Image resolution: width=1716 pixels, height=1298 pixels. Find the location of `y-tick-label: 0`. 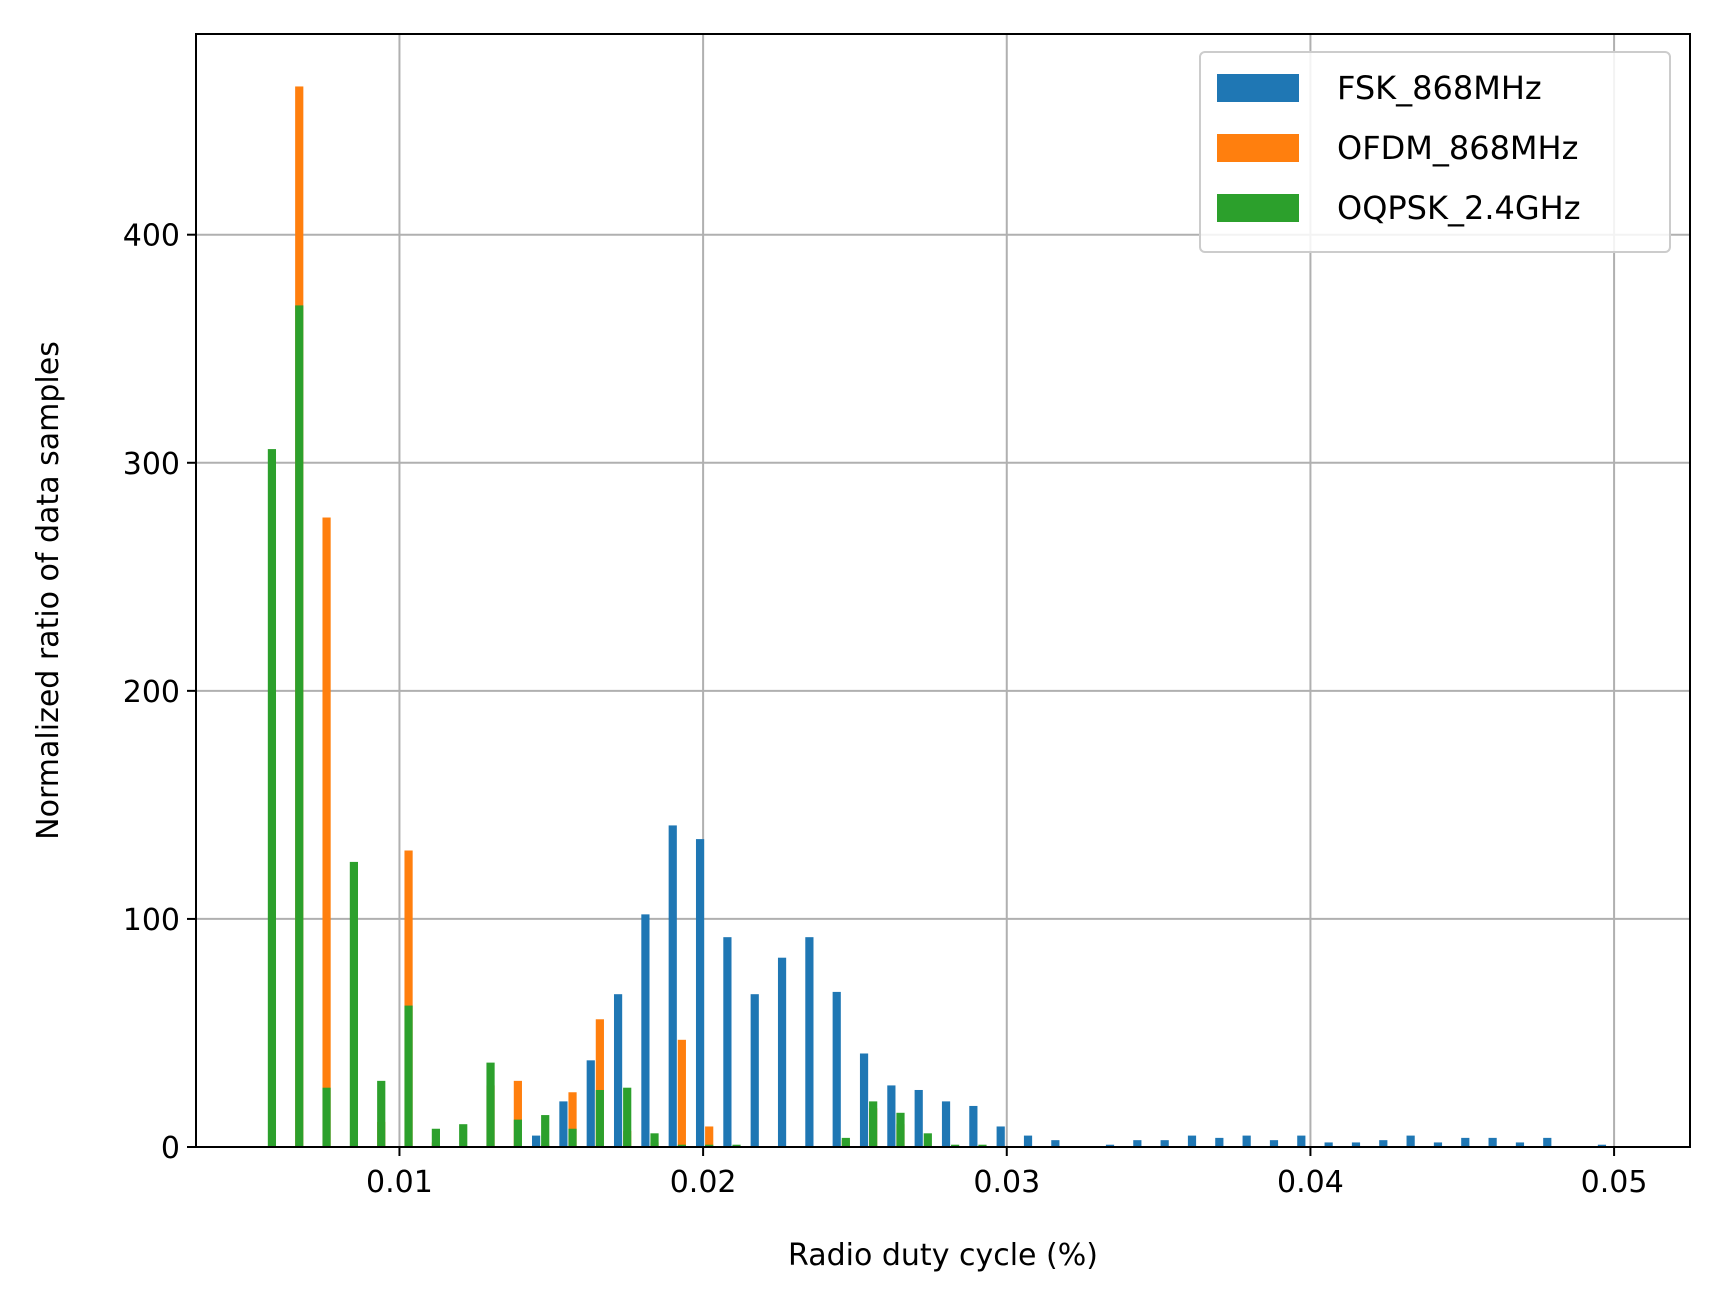

y-tick-label: 0 is located at coordinates (170, 1148).